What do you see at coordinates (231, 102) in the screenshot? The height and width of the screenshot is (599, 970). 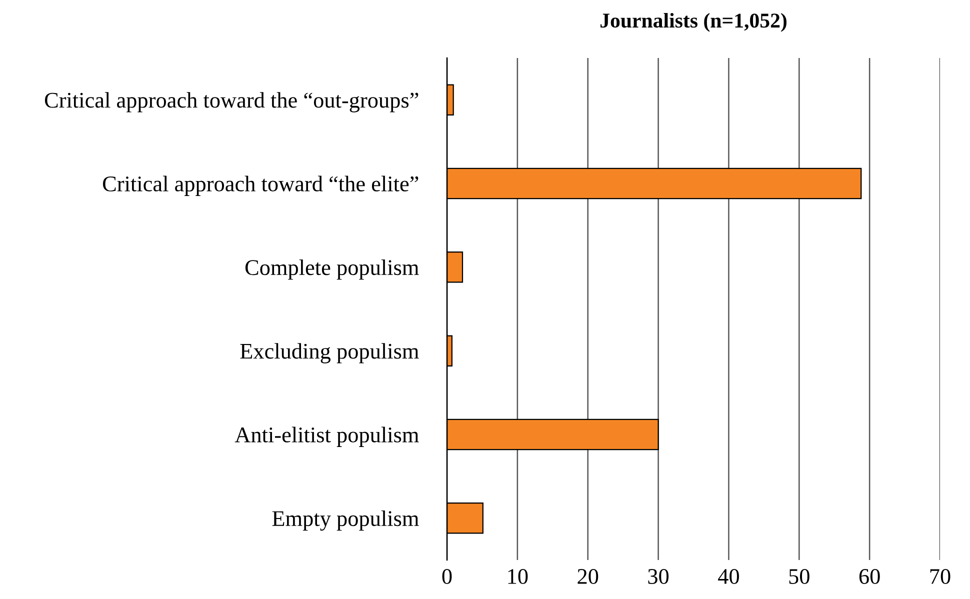 I see `y-tick-label: Critical approach toward the “out-groups”` at bounding box center [231, 102].